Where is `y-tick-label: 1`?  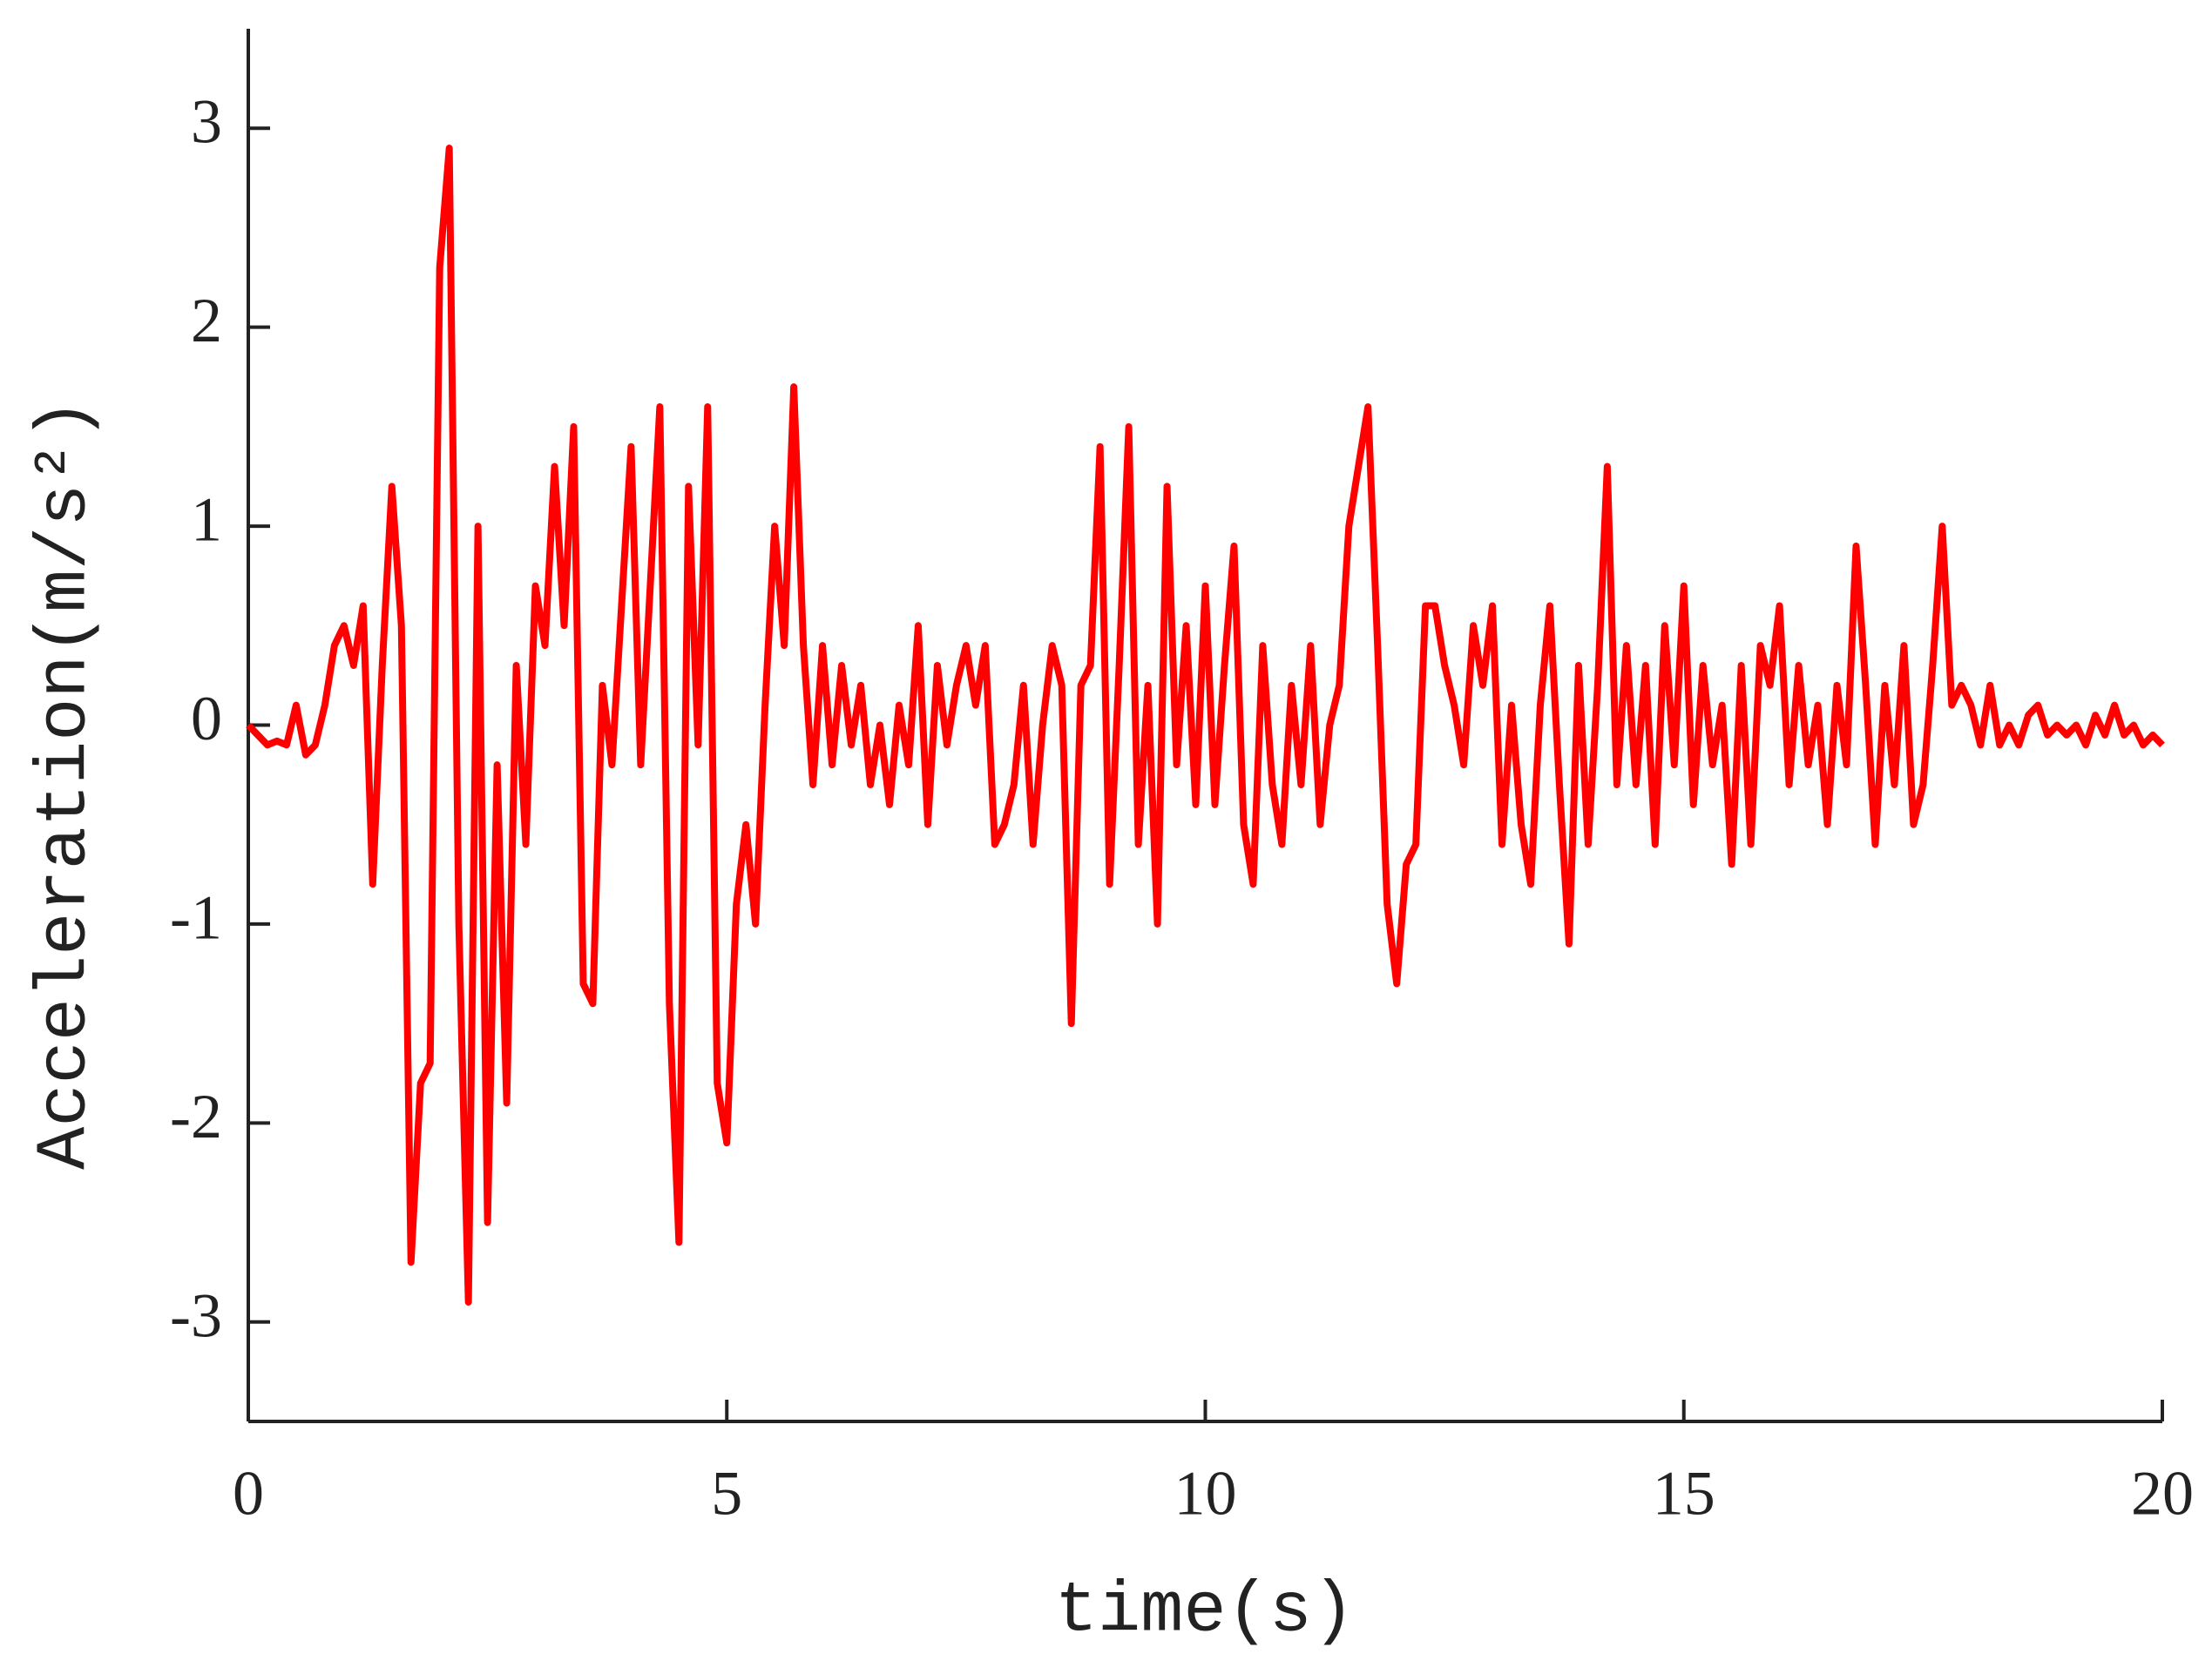 y-tick-label: 1 is located at coordinates (206, 520).